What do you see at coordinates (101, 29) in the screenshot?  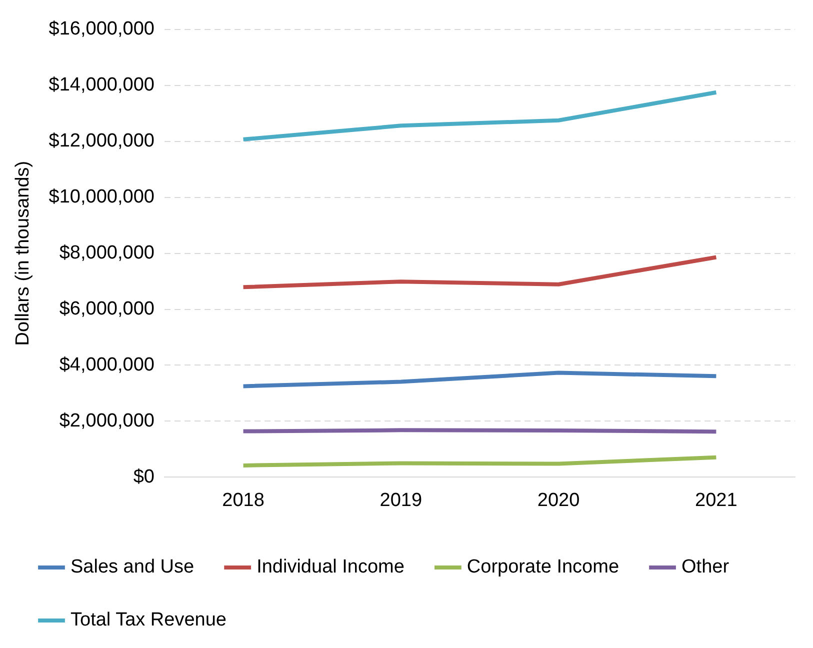 I see `y-tick-label: $16,000,000` at bounding box center [101, 29].